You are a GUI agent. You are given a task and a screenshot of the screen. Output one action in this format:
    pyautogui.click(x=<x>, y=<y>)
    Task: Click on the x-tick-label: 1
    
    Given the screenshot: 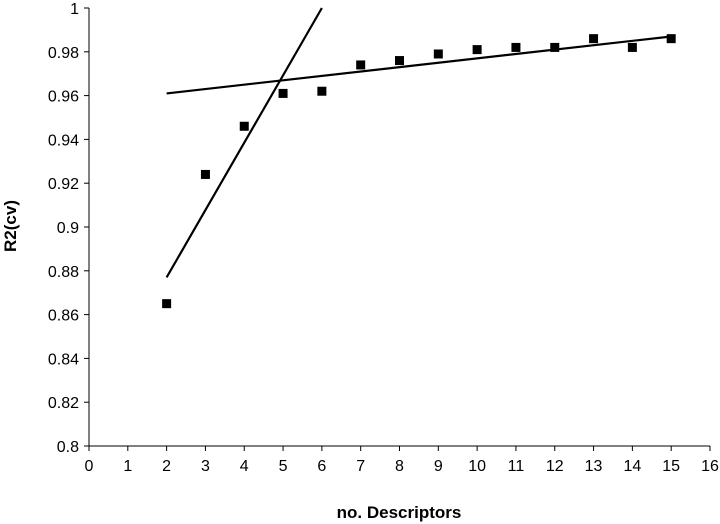 What is the action you would take?
    pyautogui.click(x=127, y=466)
    